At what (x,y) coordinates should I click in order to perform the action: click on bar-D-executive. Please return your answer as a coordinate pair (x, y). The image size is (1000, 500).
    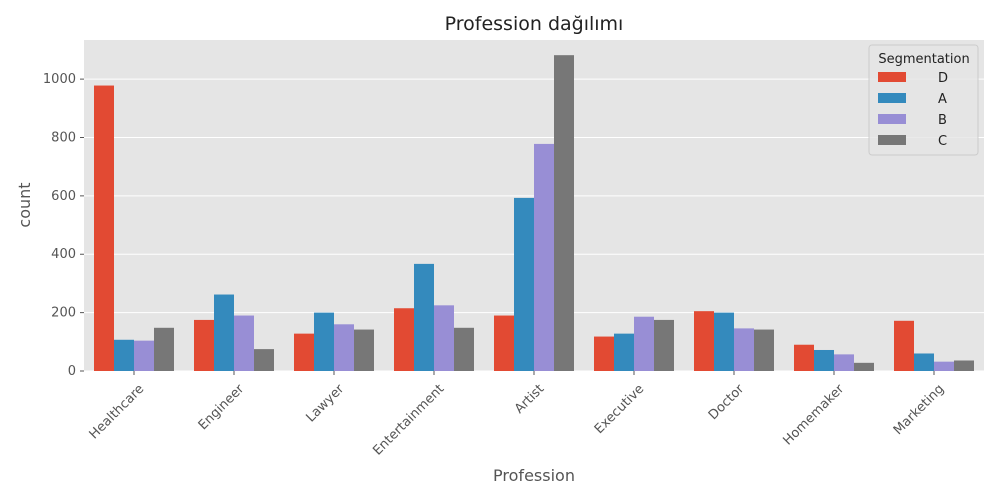
    Looking at the image, I should click on (604, 353).